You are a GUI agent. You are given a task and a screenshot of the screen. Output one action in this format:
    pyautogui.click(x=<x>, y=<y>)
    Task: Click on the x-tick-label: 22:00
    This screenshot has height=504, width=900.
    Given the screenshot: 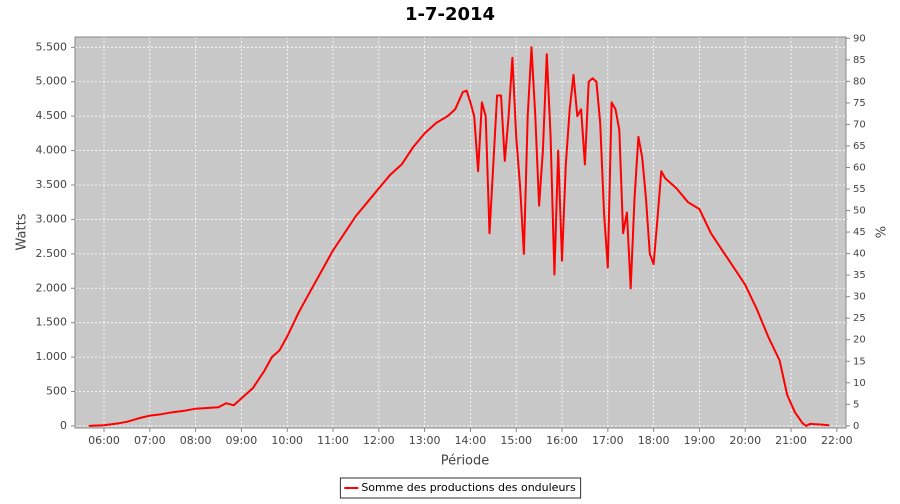 What is the action you would take?
    pyautogui.click(x=837, y=440)
    